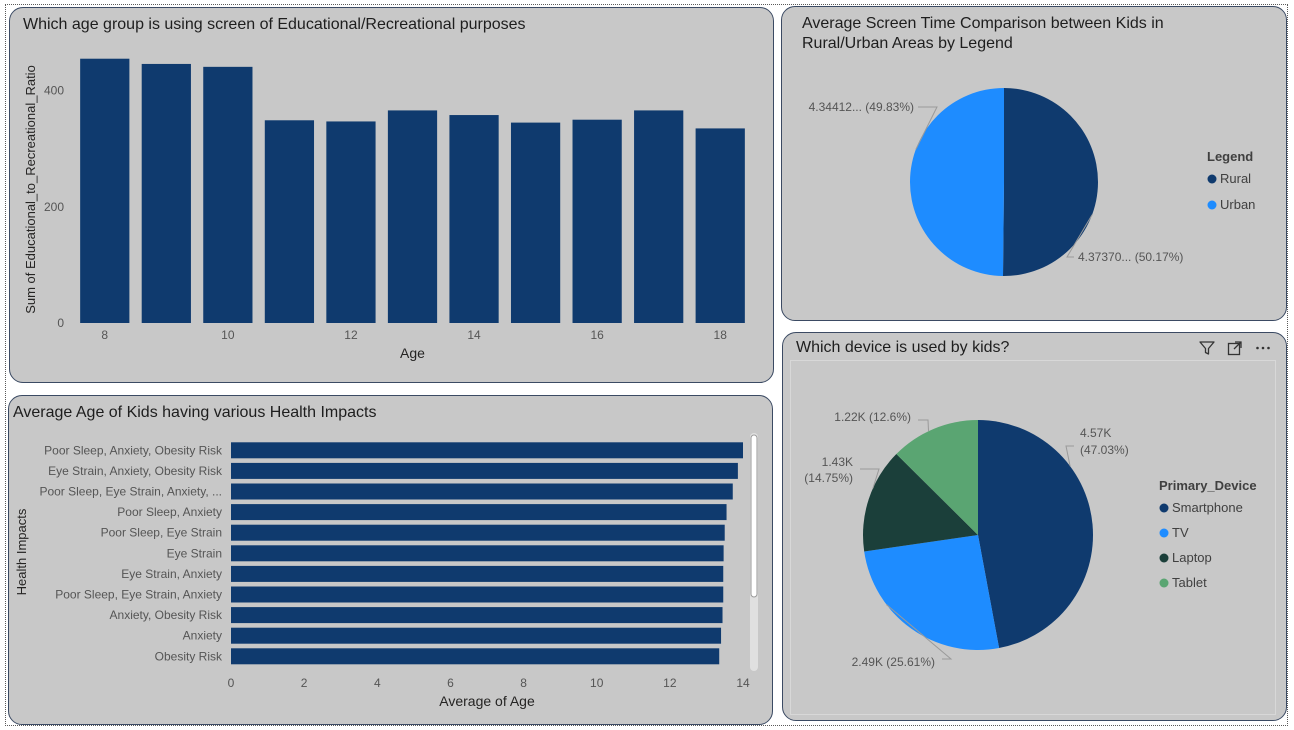  What do you see at coordinates (861, 107) in the screenshot?
I see `urban-data-label: 4.34412... (49.83%)` at bounding box center [861, 107].